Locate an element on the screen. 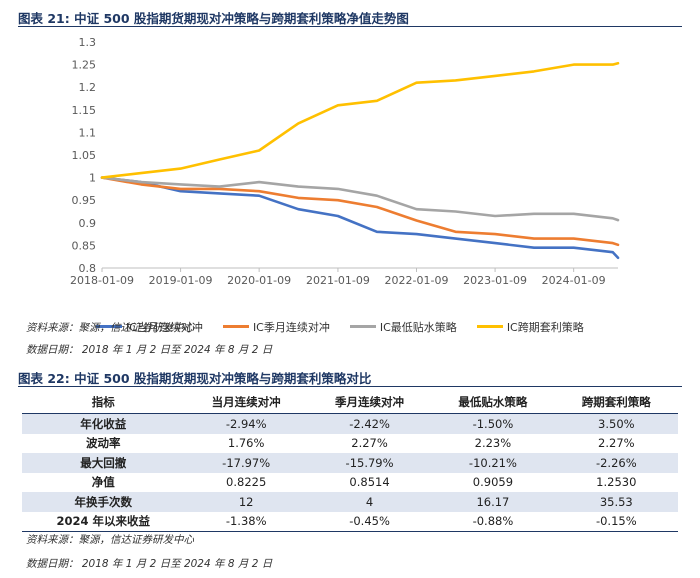 The image size is (700, 578). column-header-quarterly: 季月连续对冲 is located at coordinates (369, 402).